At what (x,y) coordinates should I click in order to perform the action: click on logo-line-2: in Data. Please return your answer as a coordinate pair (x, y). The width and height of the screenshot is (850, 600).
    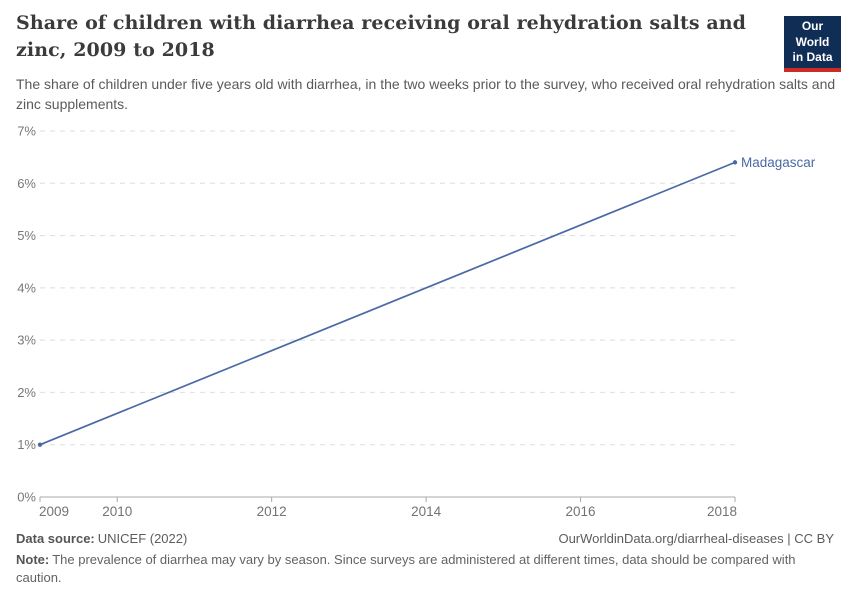
    Looking at the image, I should click on (812, 57).